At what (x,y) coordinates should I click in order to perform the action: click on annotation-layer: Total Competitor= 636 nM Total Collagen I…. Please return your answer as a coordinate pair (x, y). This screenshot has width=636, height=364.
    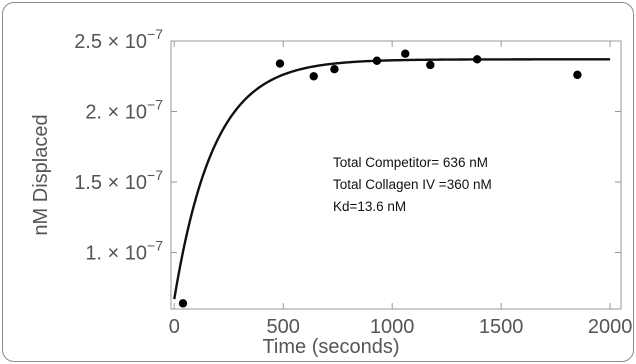
    Looking at the image, I should click on (412, 184).